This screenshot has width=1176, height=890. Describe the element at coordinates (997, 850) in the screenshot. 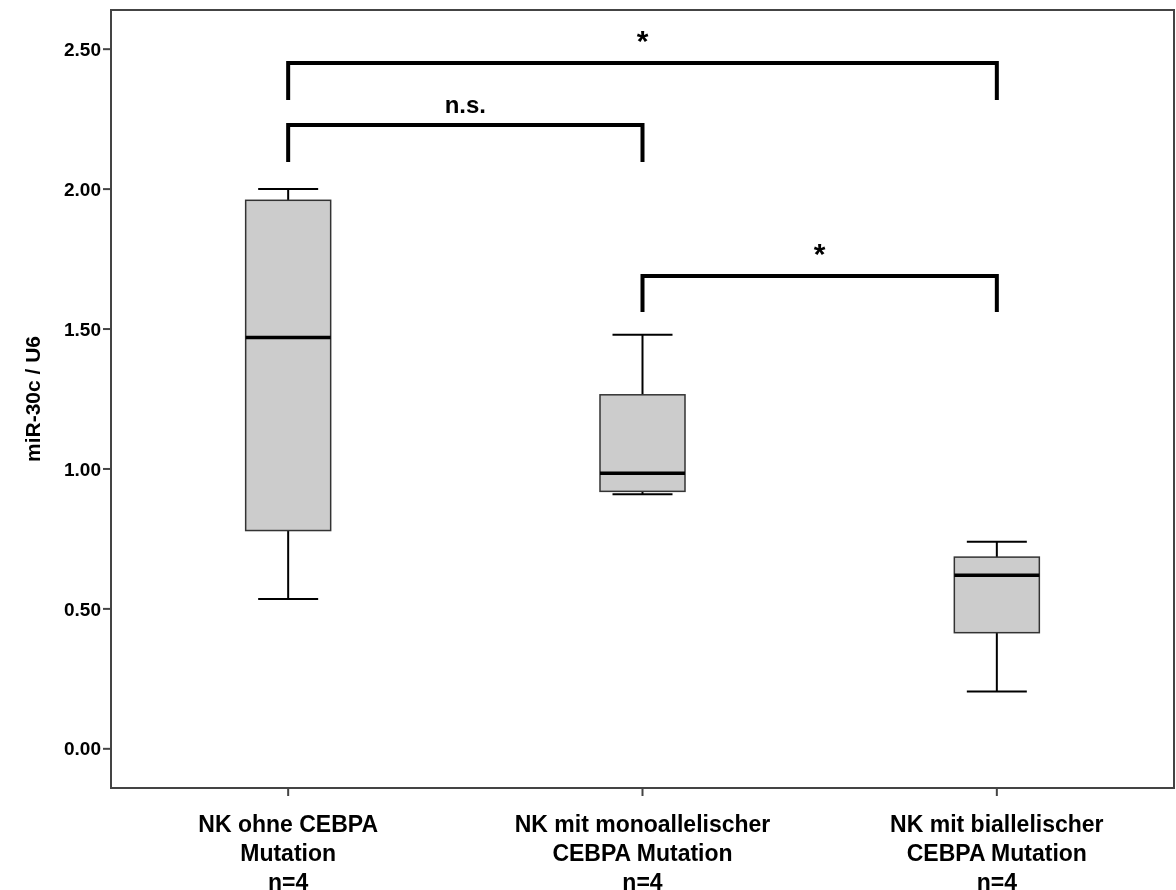

I see `x-tick-label: NK mit biallelischer CEBPA Mutation n=4` at that location.